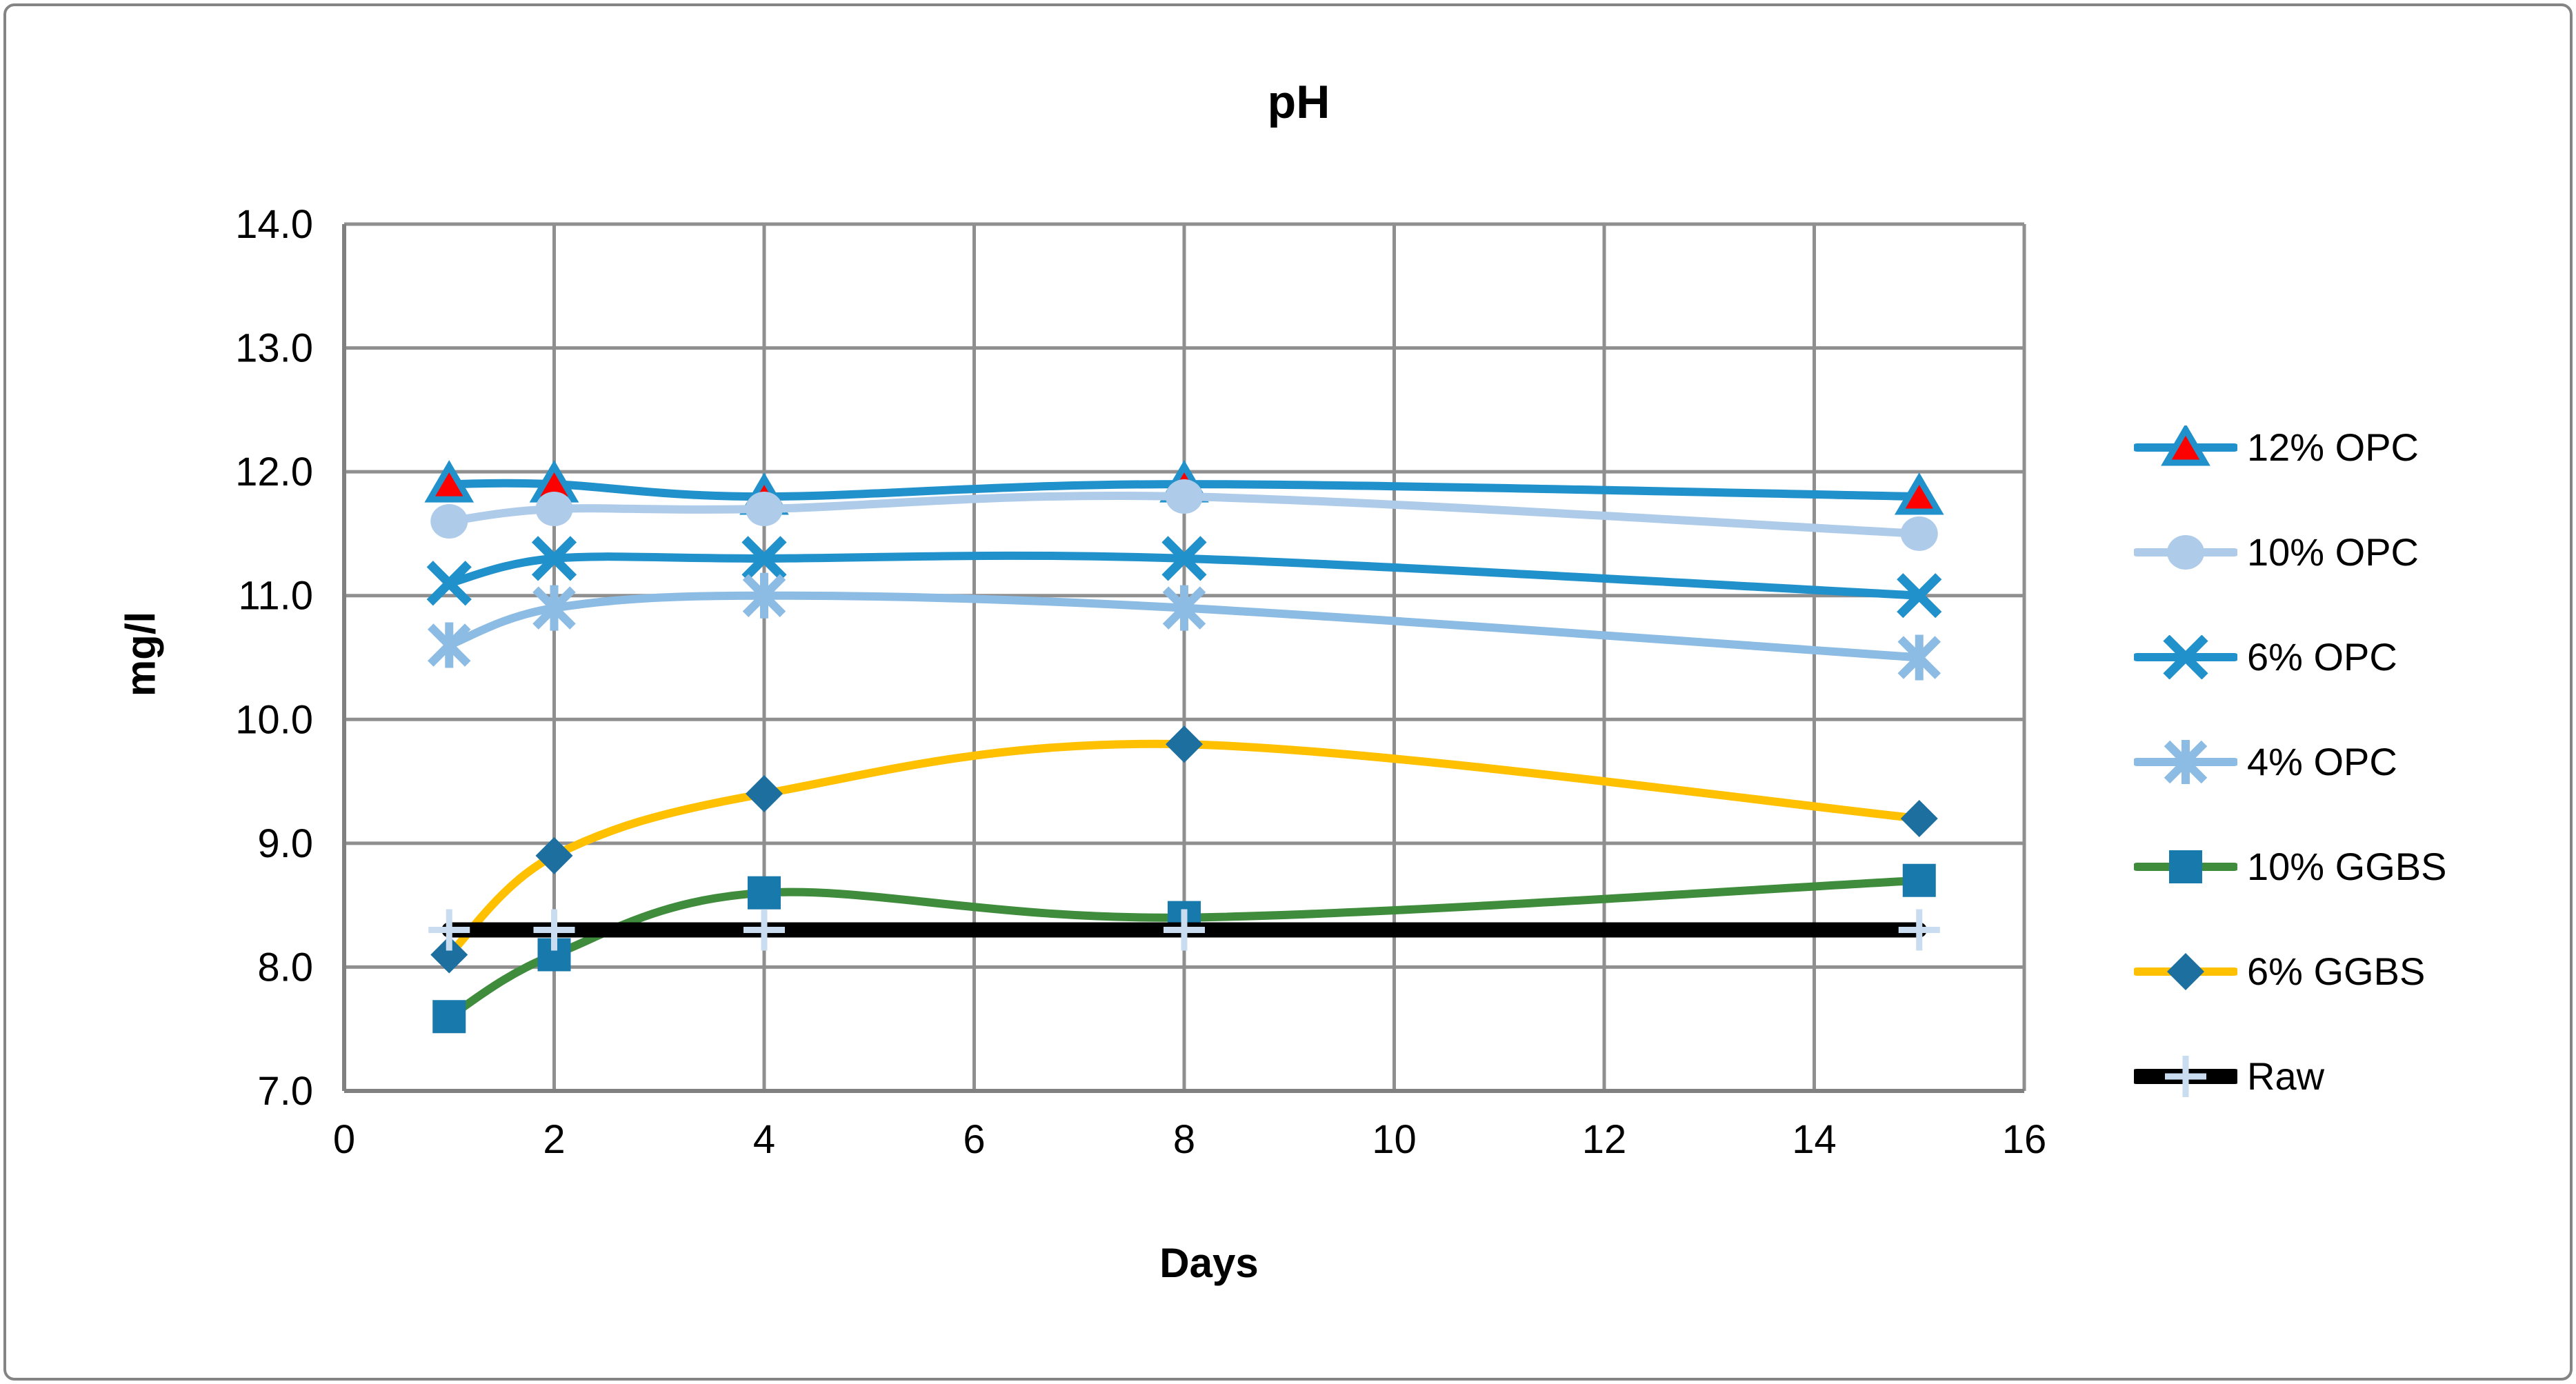  Describe the element at coordinates (1209, 1263) in the screenshot. I see `x-axis-title: Days` at that location.